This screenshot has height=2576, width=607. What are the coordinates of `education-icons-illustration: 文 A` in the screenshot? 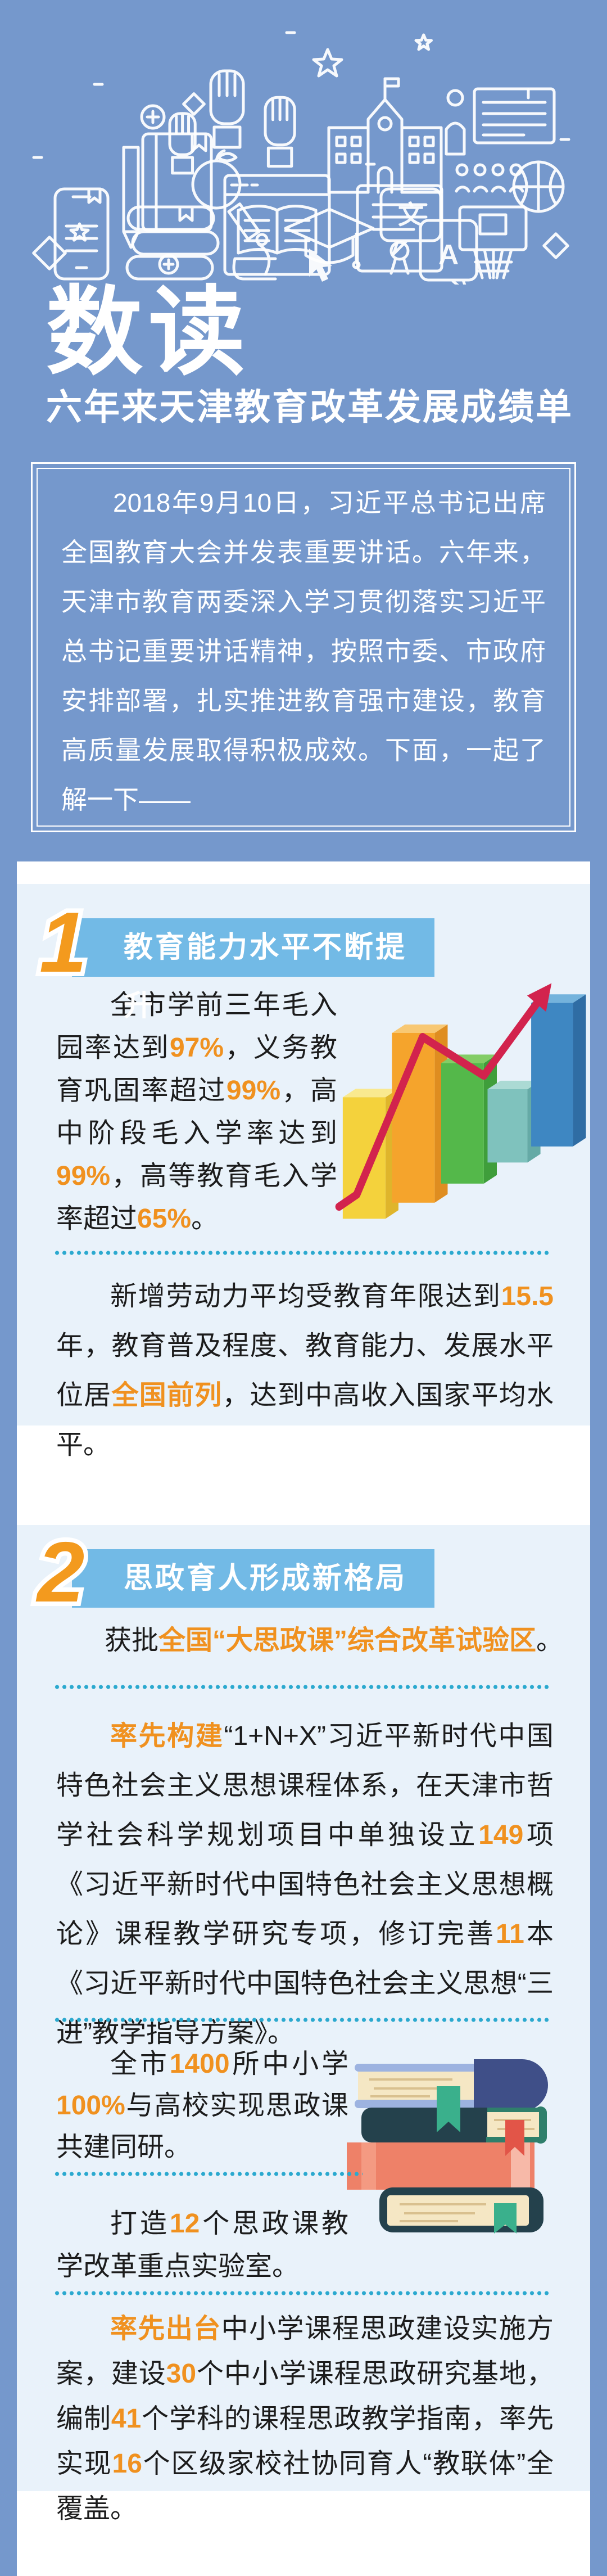 It's located at (303, 152).